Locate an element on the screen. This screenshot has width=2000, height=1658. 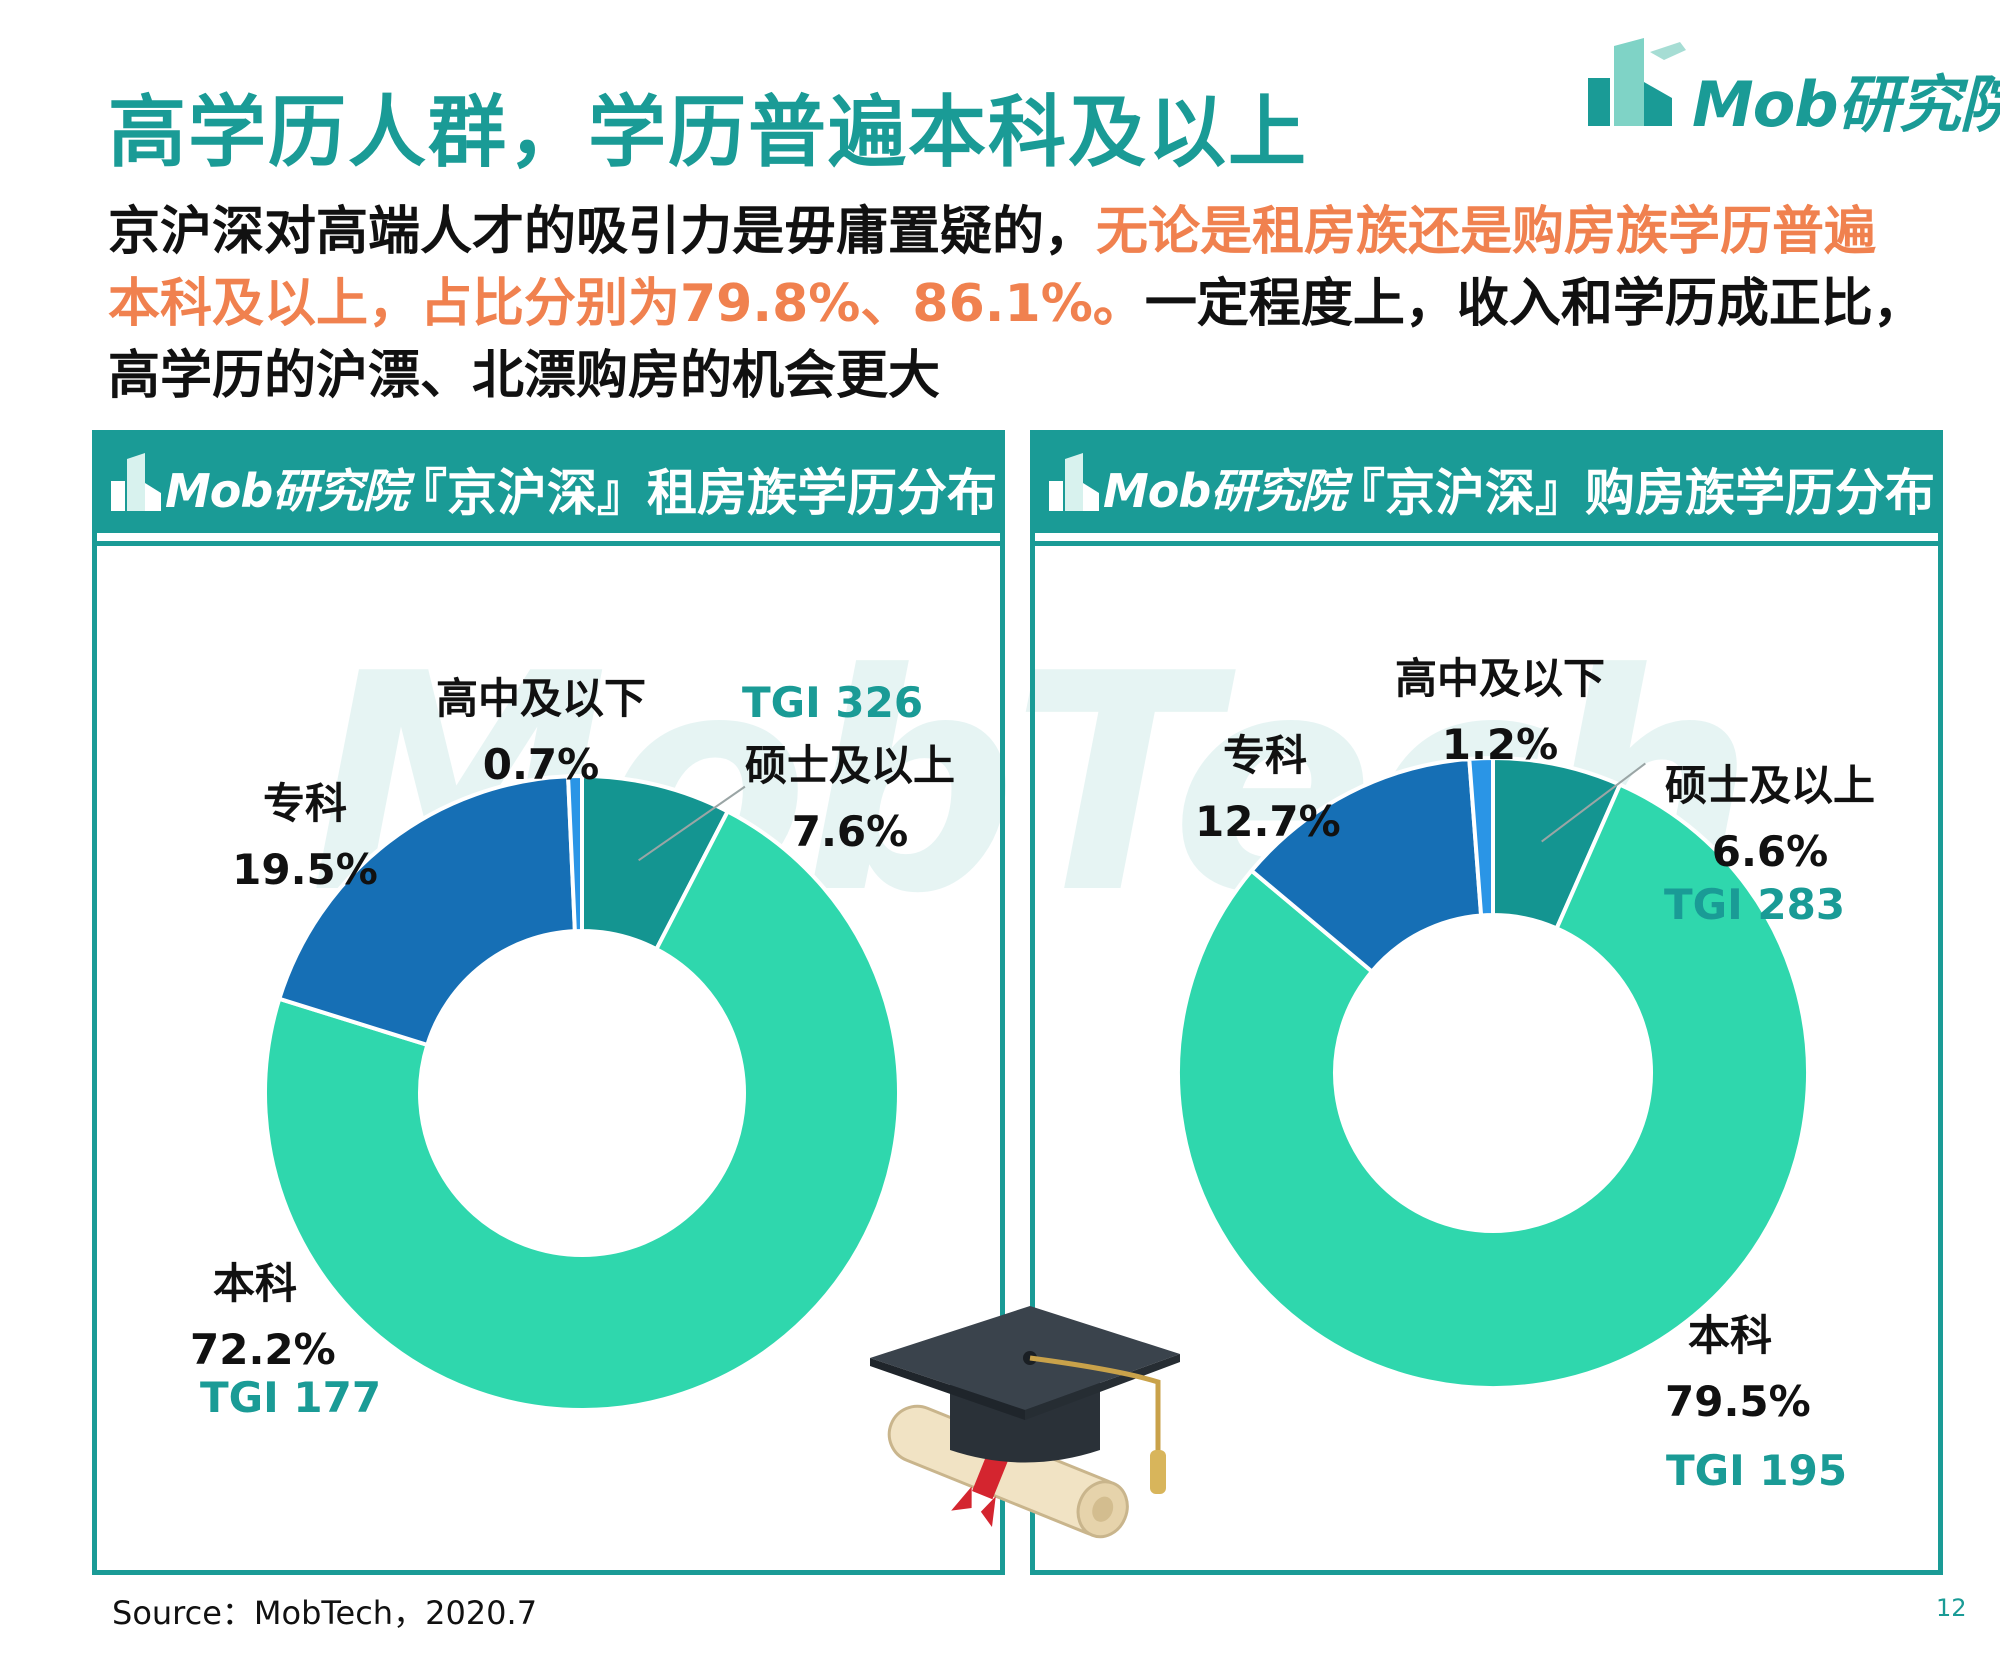
buy-college-label: 专科 12.7% is located at coordinates (1268, 784).